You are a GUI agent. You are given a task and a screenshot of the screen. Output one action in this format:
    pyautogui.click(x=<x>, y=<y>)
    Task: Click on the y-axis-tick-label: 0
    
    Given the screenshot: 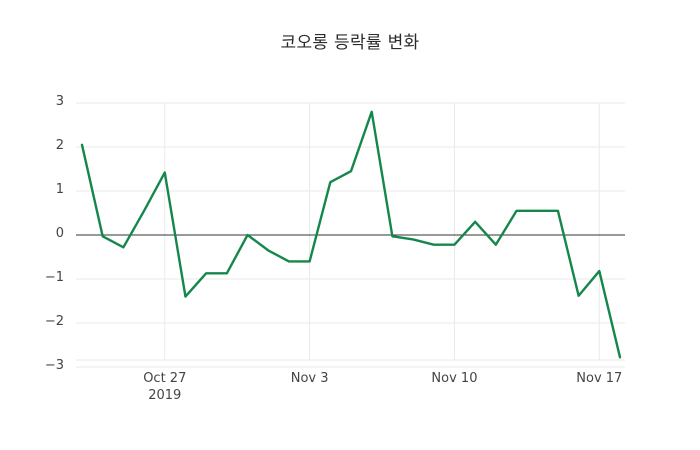 What is the action you would take?
    pyautogui.click(x=59, y=233)
    